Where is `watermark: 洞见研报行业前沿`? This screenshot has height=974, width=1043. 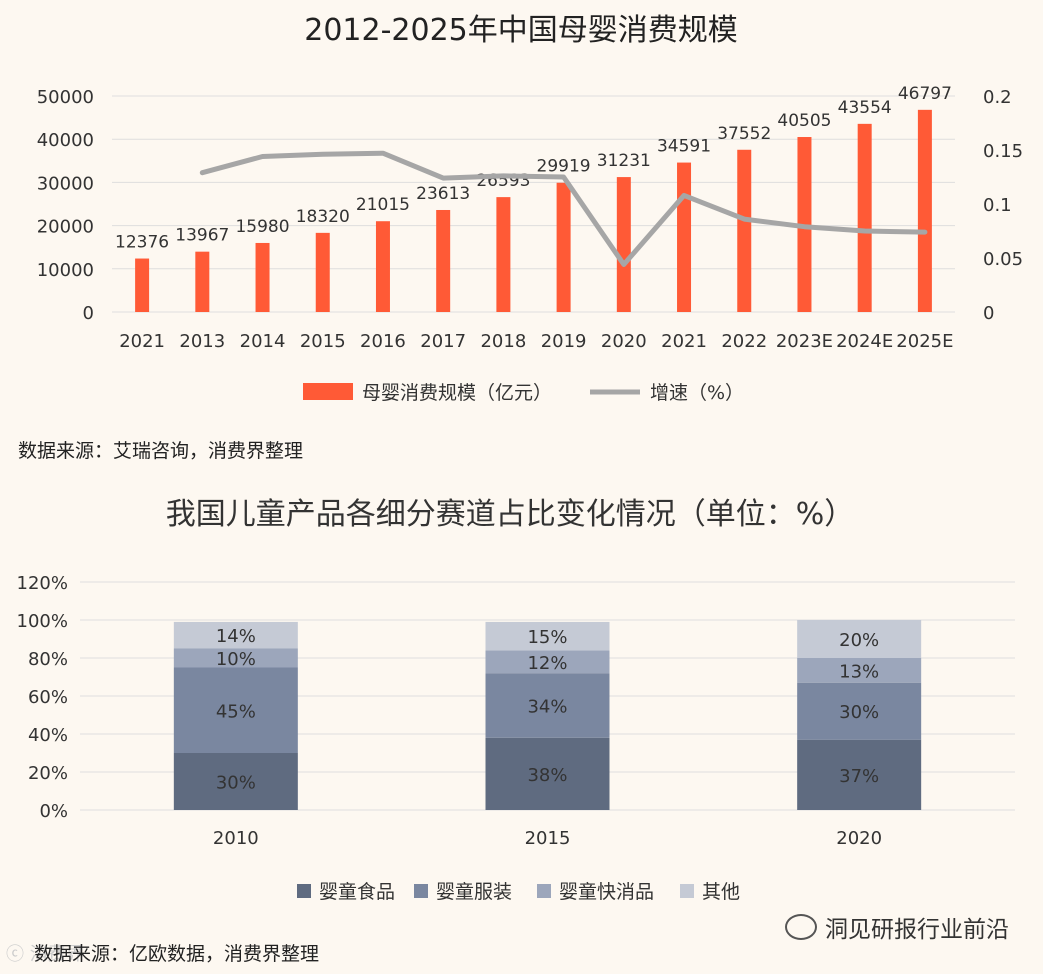 watermark: 洞见研报行业前沿 is located at coordinates (897, 927).